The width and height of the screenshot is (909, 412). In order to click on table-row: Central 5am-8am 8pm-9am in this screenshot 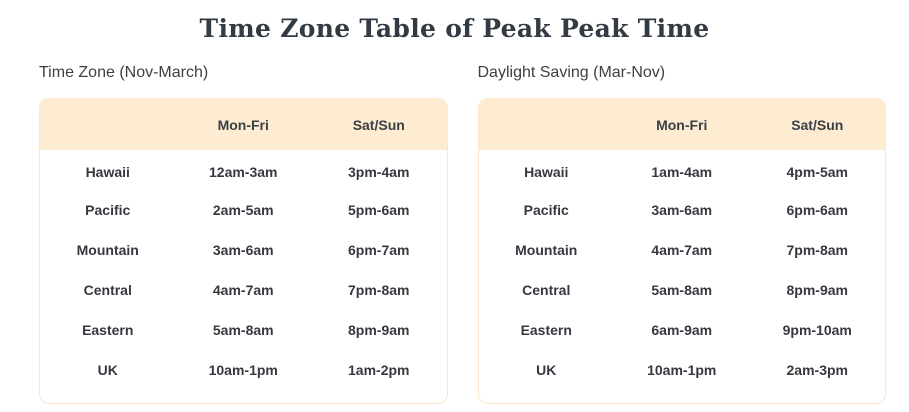, I will do `click(682, 290)`.